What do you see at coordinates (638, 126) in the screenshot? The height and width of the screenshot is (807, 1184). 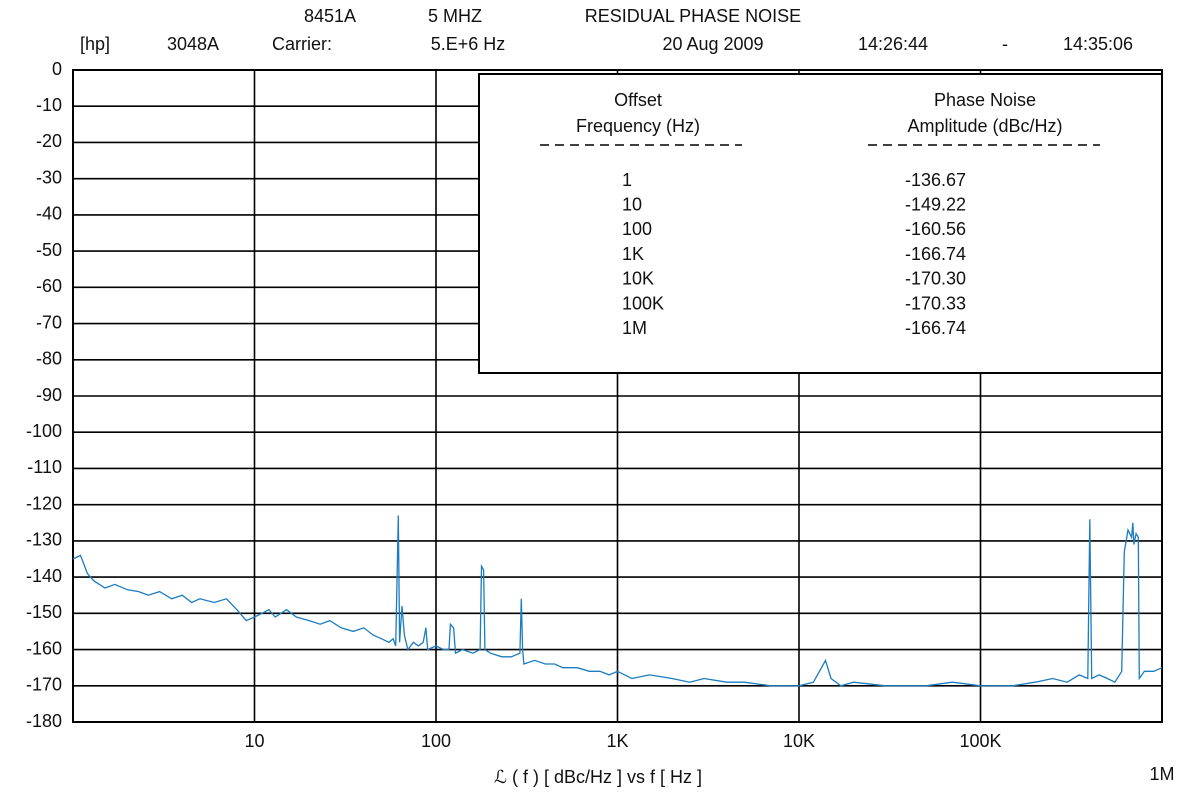 I see `table-header: Frequency (Hz)` at bounding box center [638, 126].